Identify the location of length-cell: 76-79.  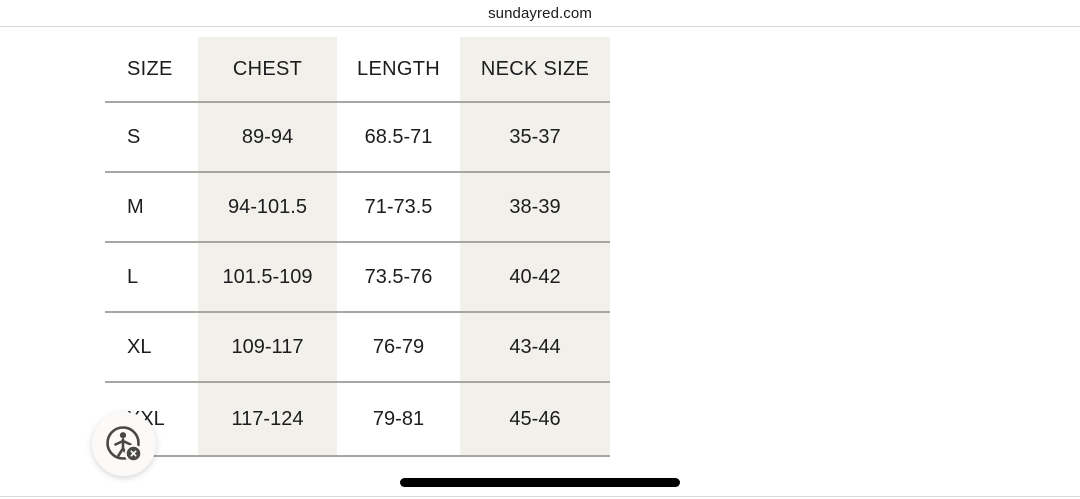
(398, 348).